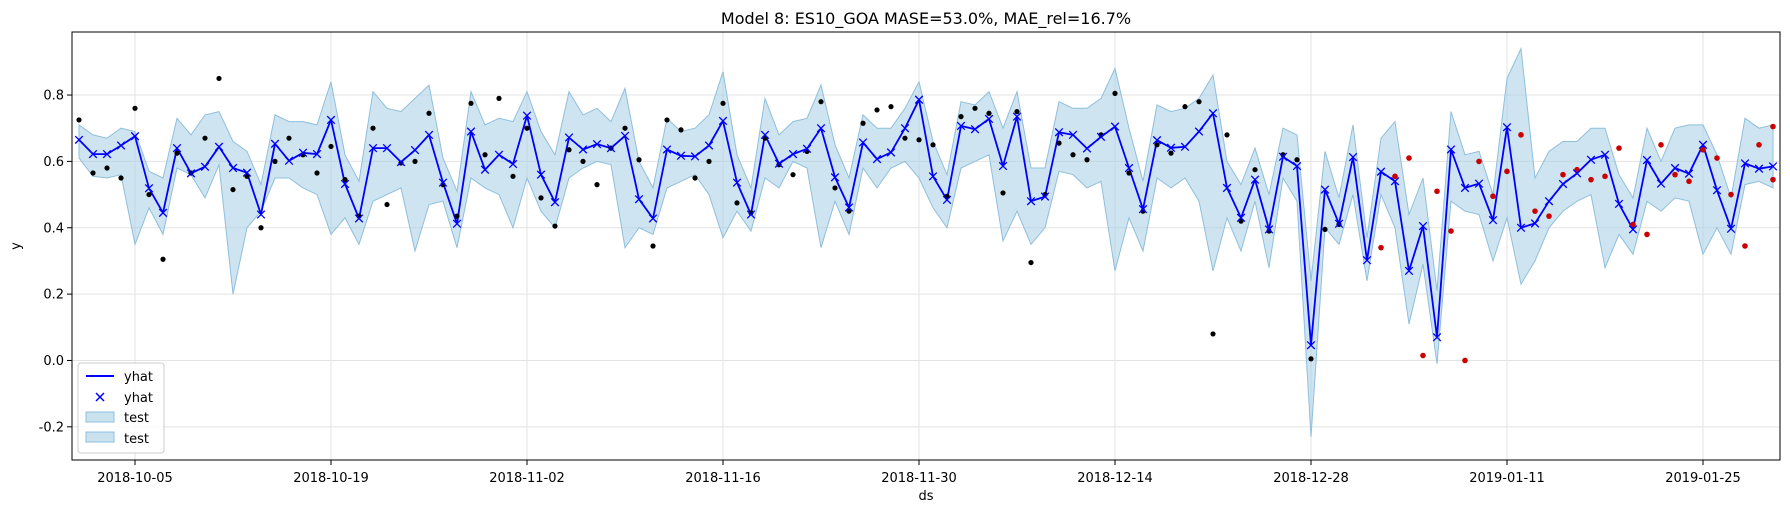  What do you see at coordinates (1115, 478) in the screenshot?
I see `x-tick-label: 2018-12-14` at bounding box center [1115, 478].